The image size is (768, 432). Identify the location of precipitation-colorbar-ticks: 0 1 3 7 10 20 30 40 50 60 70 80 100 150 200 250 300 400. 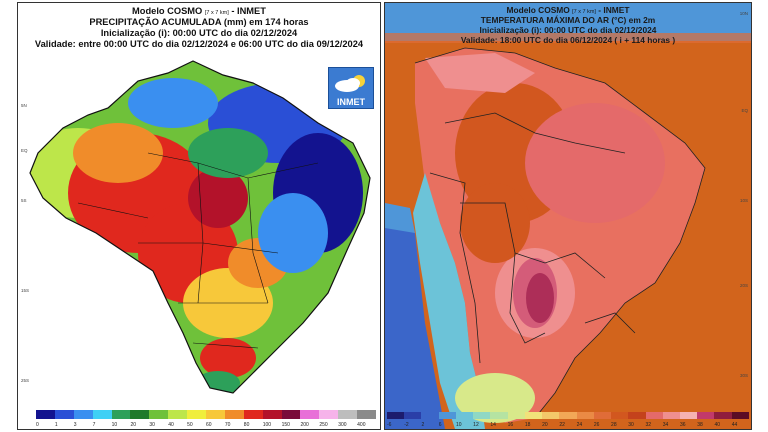
(206, 425).